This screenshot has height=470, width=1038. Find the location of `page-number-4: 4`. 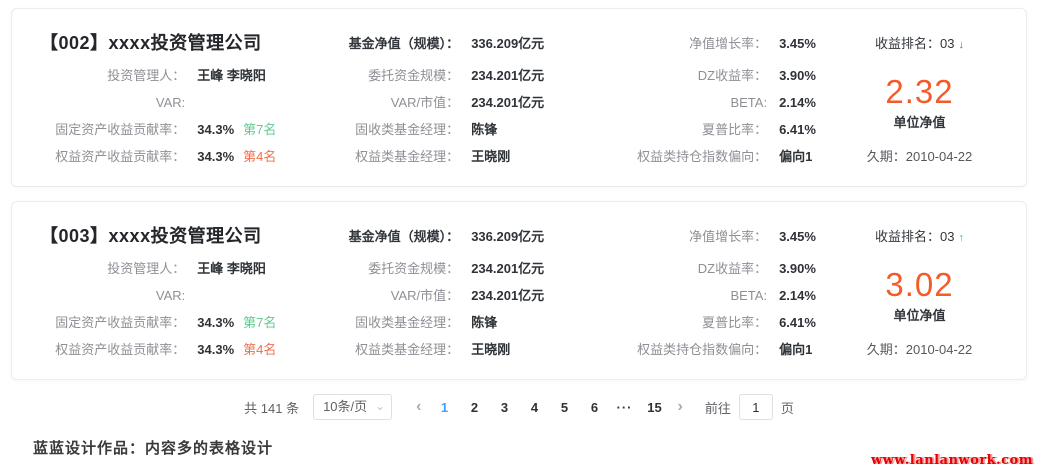

page-number-4: 4 is located at coordinates (534, 407).